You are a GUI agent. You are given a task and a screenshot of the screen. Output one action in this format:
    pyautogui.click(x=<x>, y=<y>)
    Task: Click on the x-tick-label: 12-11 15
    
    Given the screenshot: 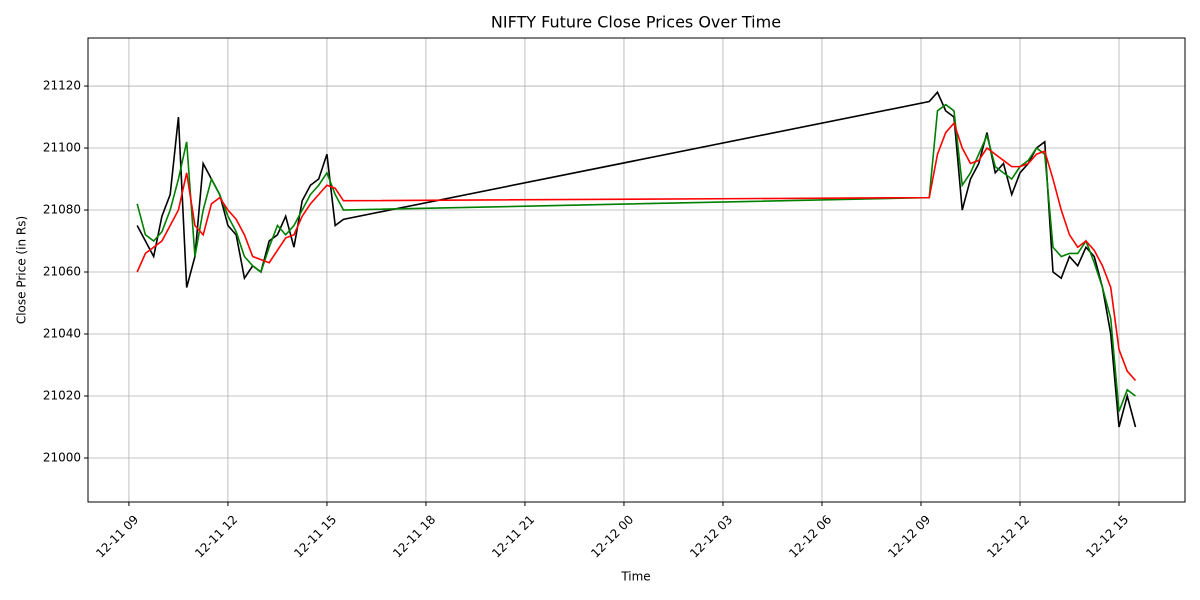 What is the action you would take?
    pyautogui.click(x=315, y=536)
    